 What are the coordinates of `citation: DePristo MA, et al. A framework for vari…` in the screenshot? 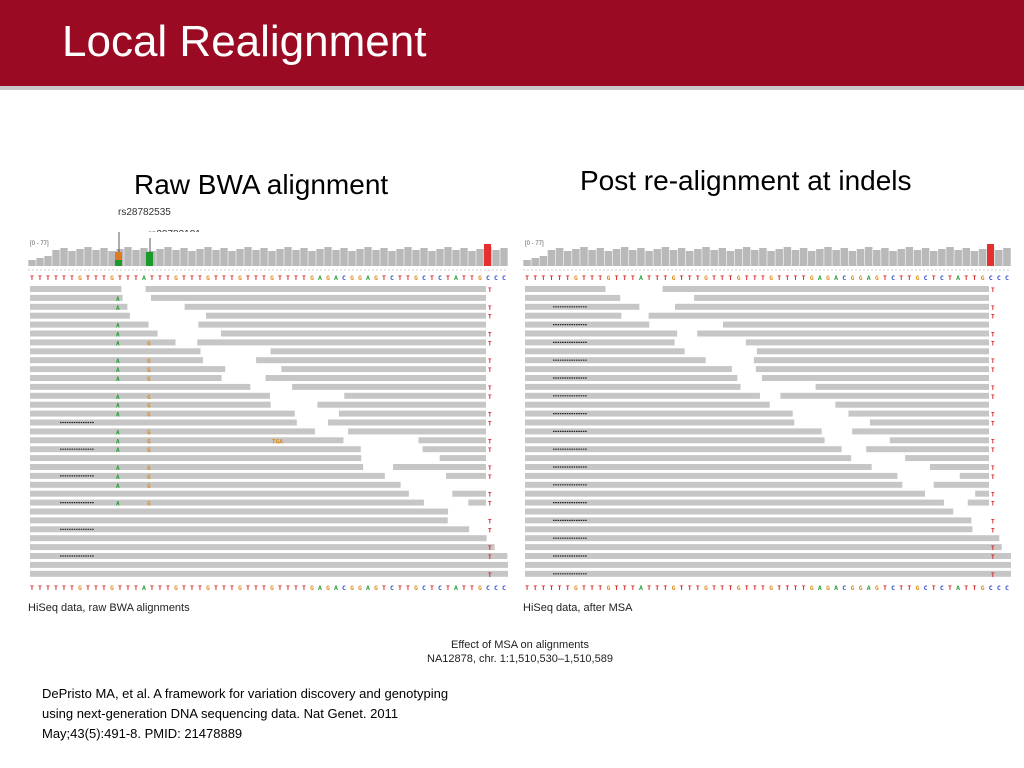 It's located at (302, 714).